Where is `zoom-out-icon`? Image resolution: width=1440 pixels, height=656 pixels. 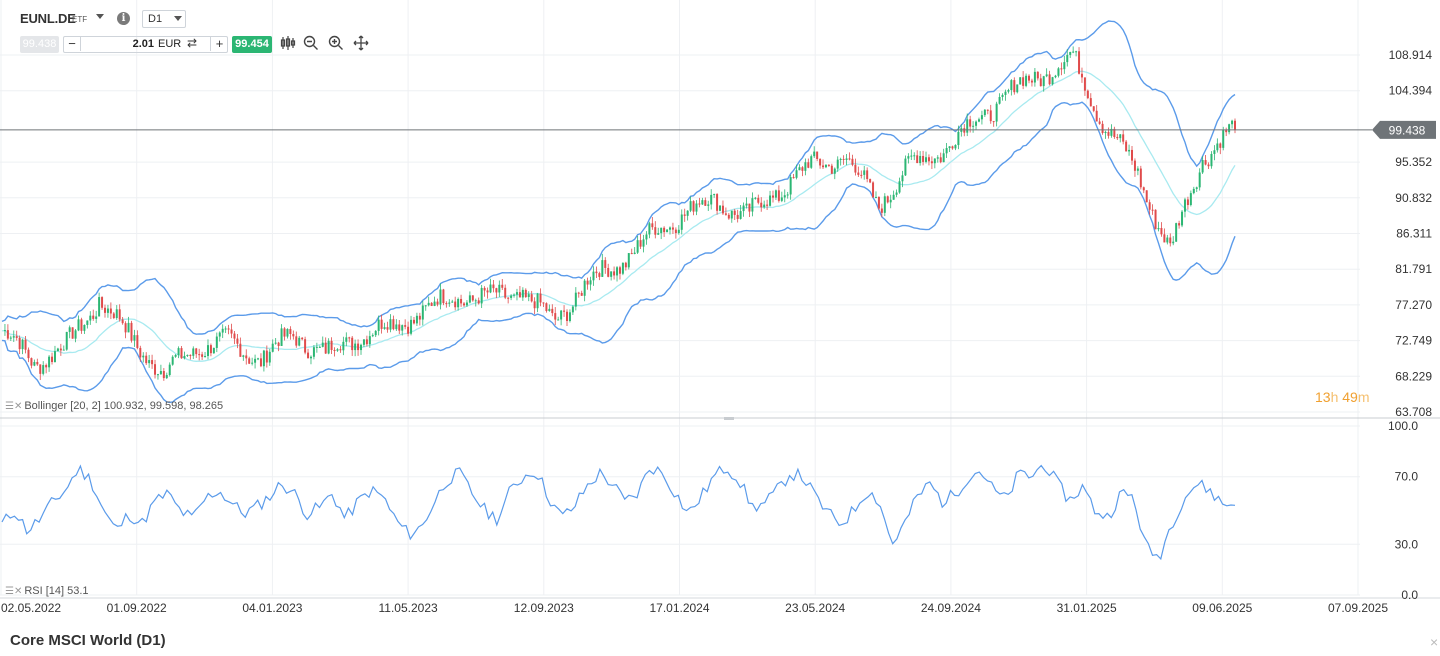 zoom-out-icon is located at coordinates (311, 44).